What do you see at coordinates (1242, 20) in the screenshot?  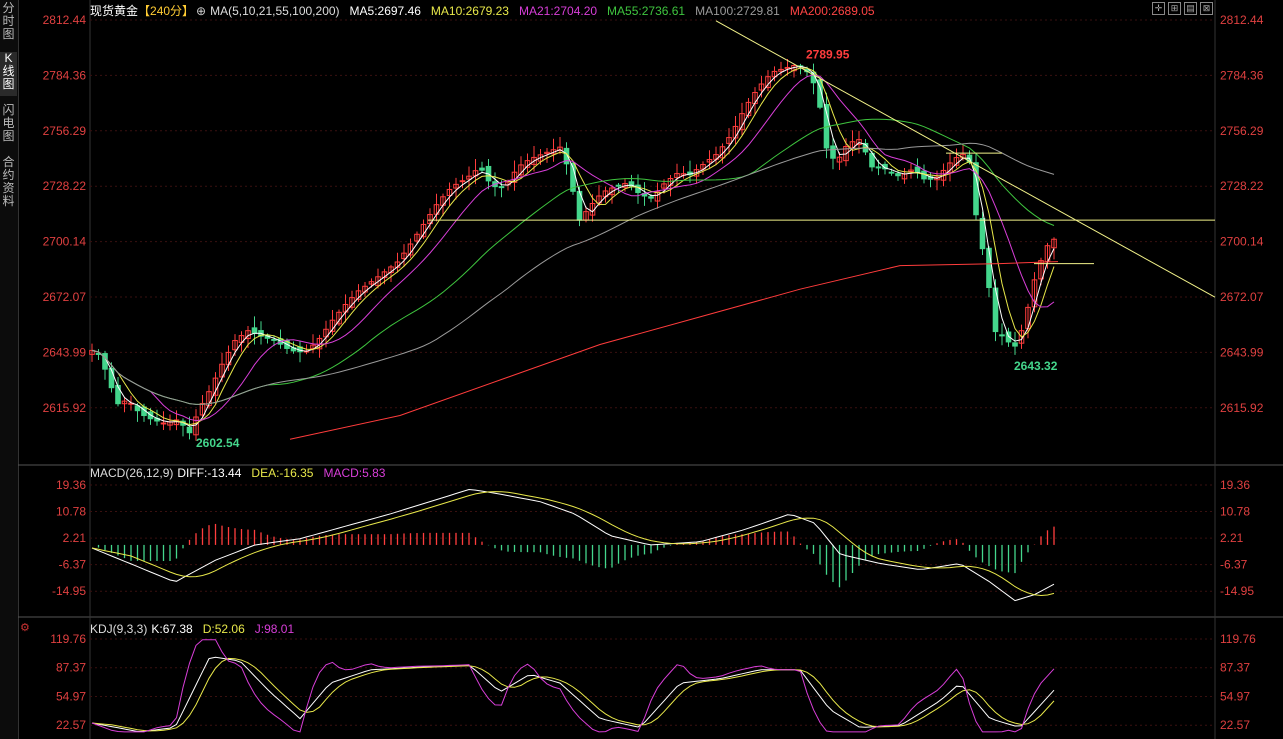 I see `price-axis-label-right: 2812.44` at bounding box center [1242, 20].